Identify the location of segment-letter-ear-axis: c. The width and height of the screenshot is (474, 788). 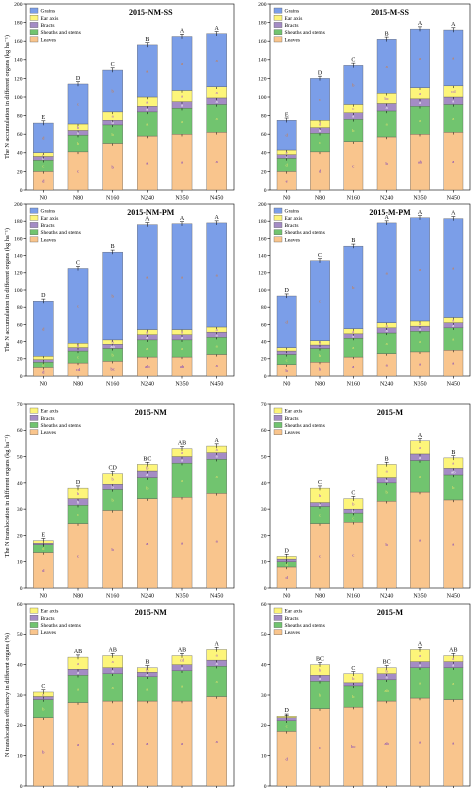
(353, 108).